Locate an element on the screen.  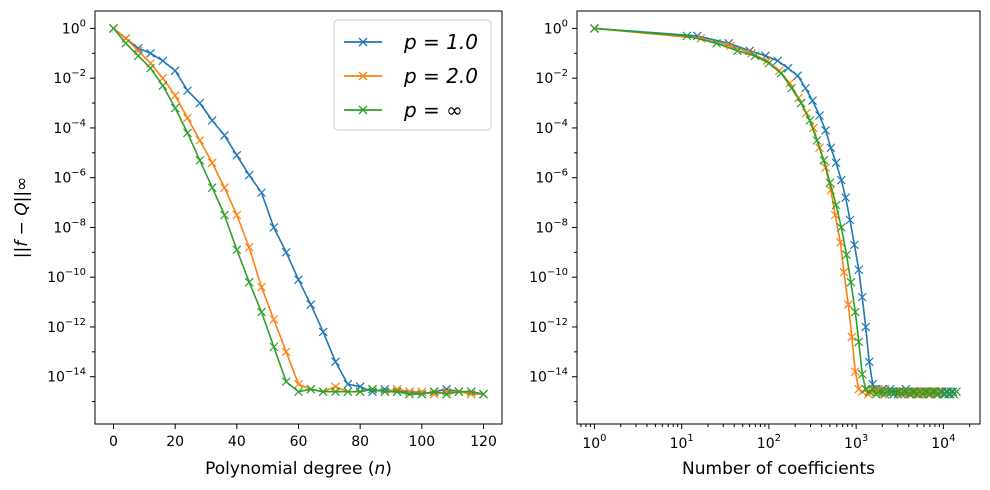
x-tick-label: 40 is located at coordinates (237, 442).